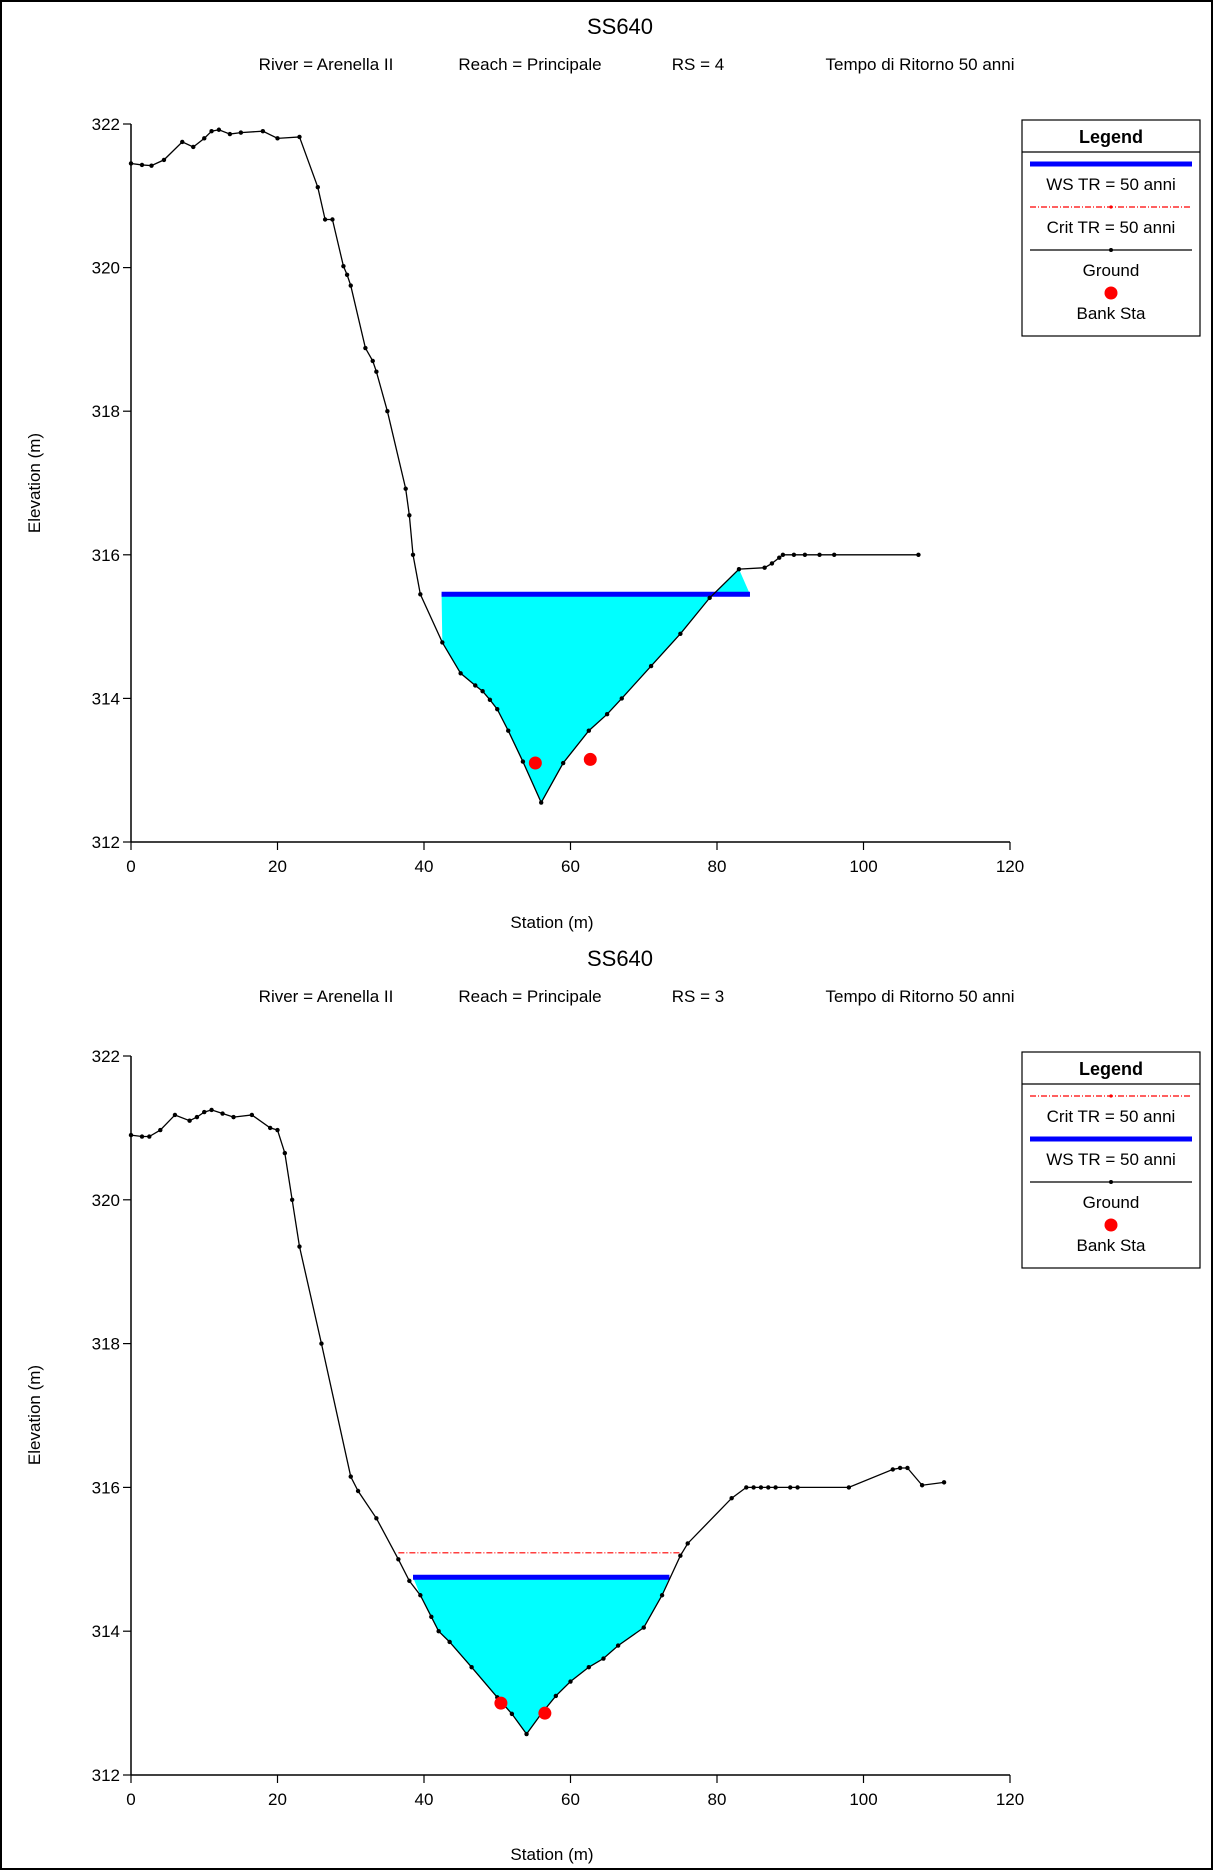 The image size is (1213, 1870). I want to click on legend-label: WS TR = 50 anni, so click(1111, 1159).